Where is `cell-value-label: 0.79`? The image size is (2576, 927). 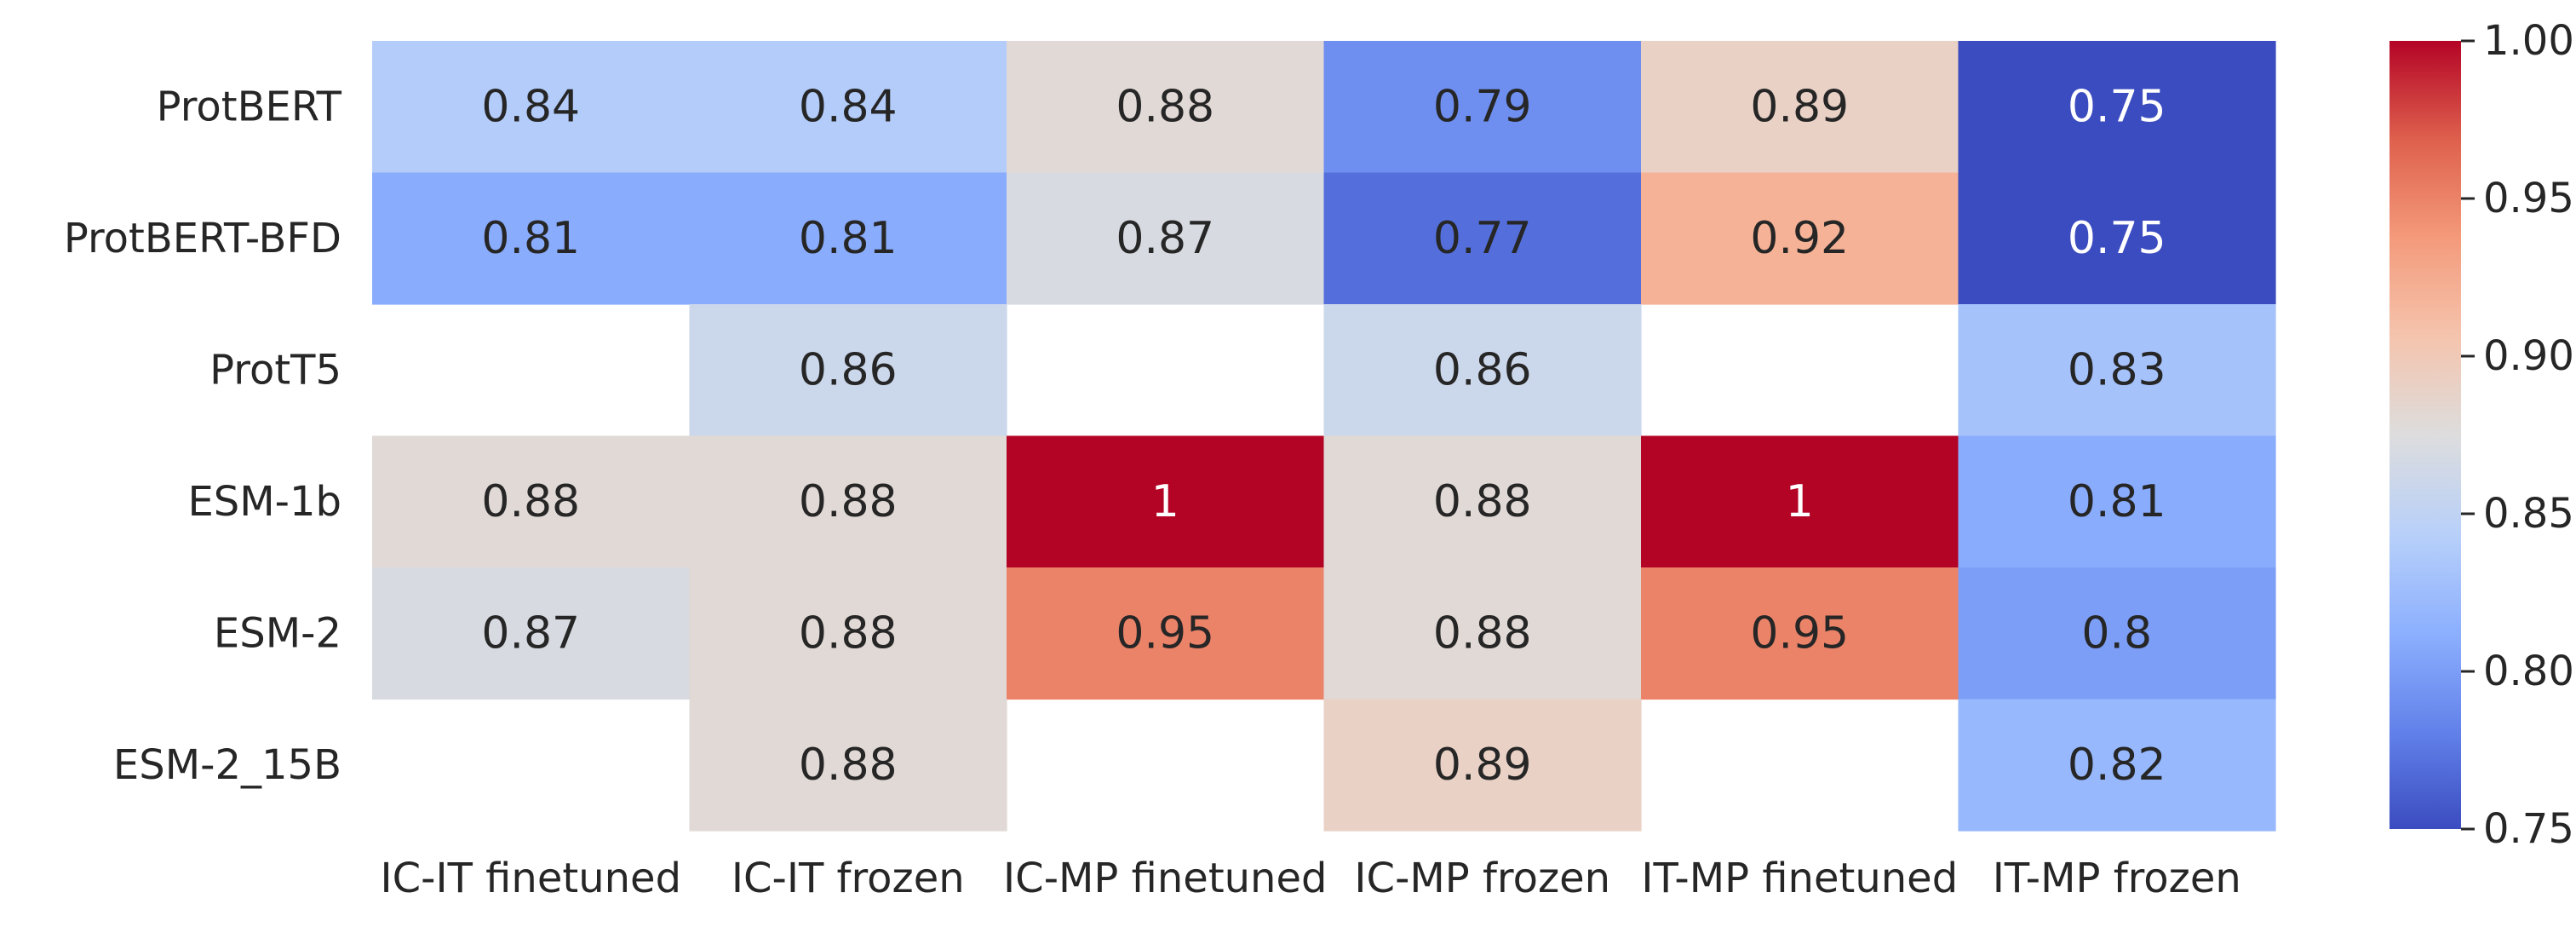
cell-value-label: 0.79 is located at coordinates (1482, 106).